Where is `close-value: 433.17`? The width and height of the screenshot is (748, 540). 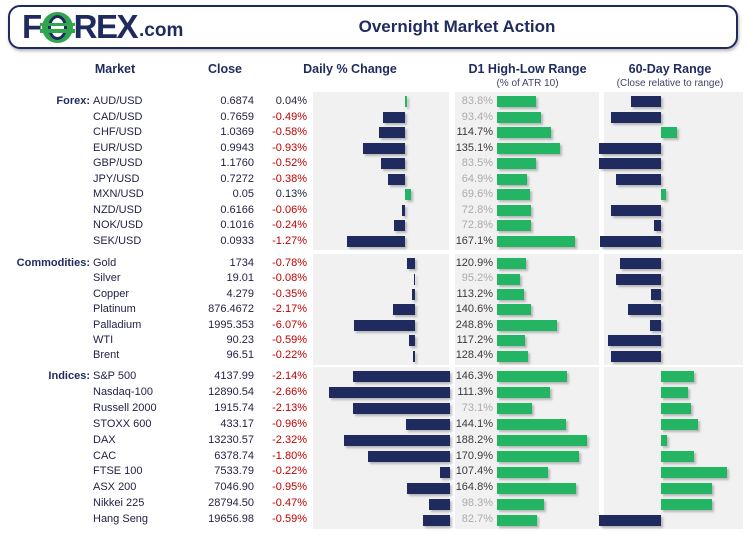 close-value: 433.17 is located at coordinates (237, 423).